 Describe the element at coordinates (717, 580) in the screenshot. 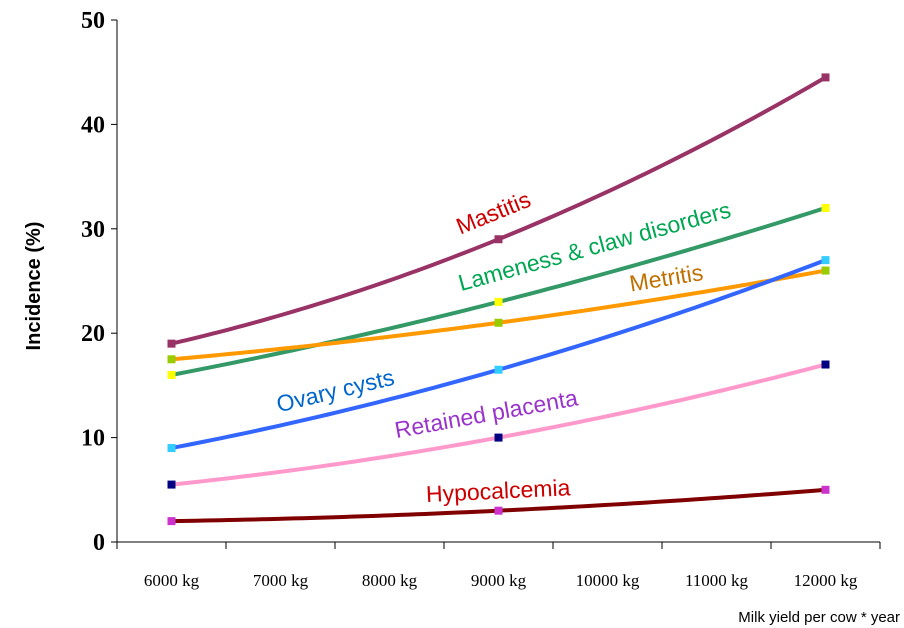

I see `x-tick-label: 11000 kg` at that location.